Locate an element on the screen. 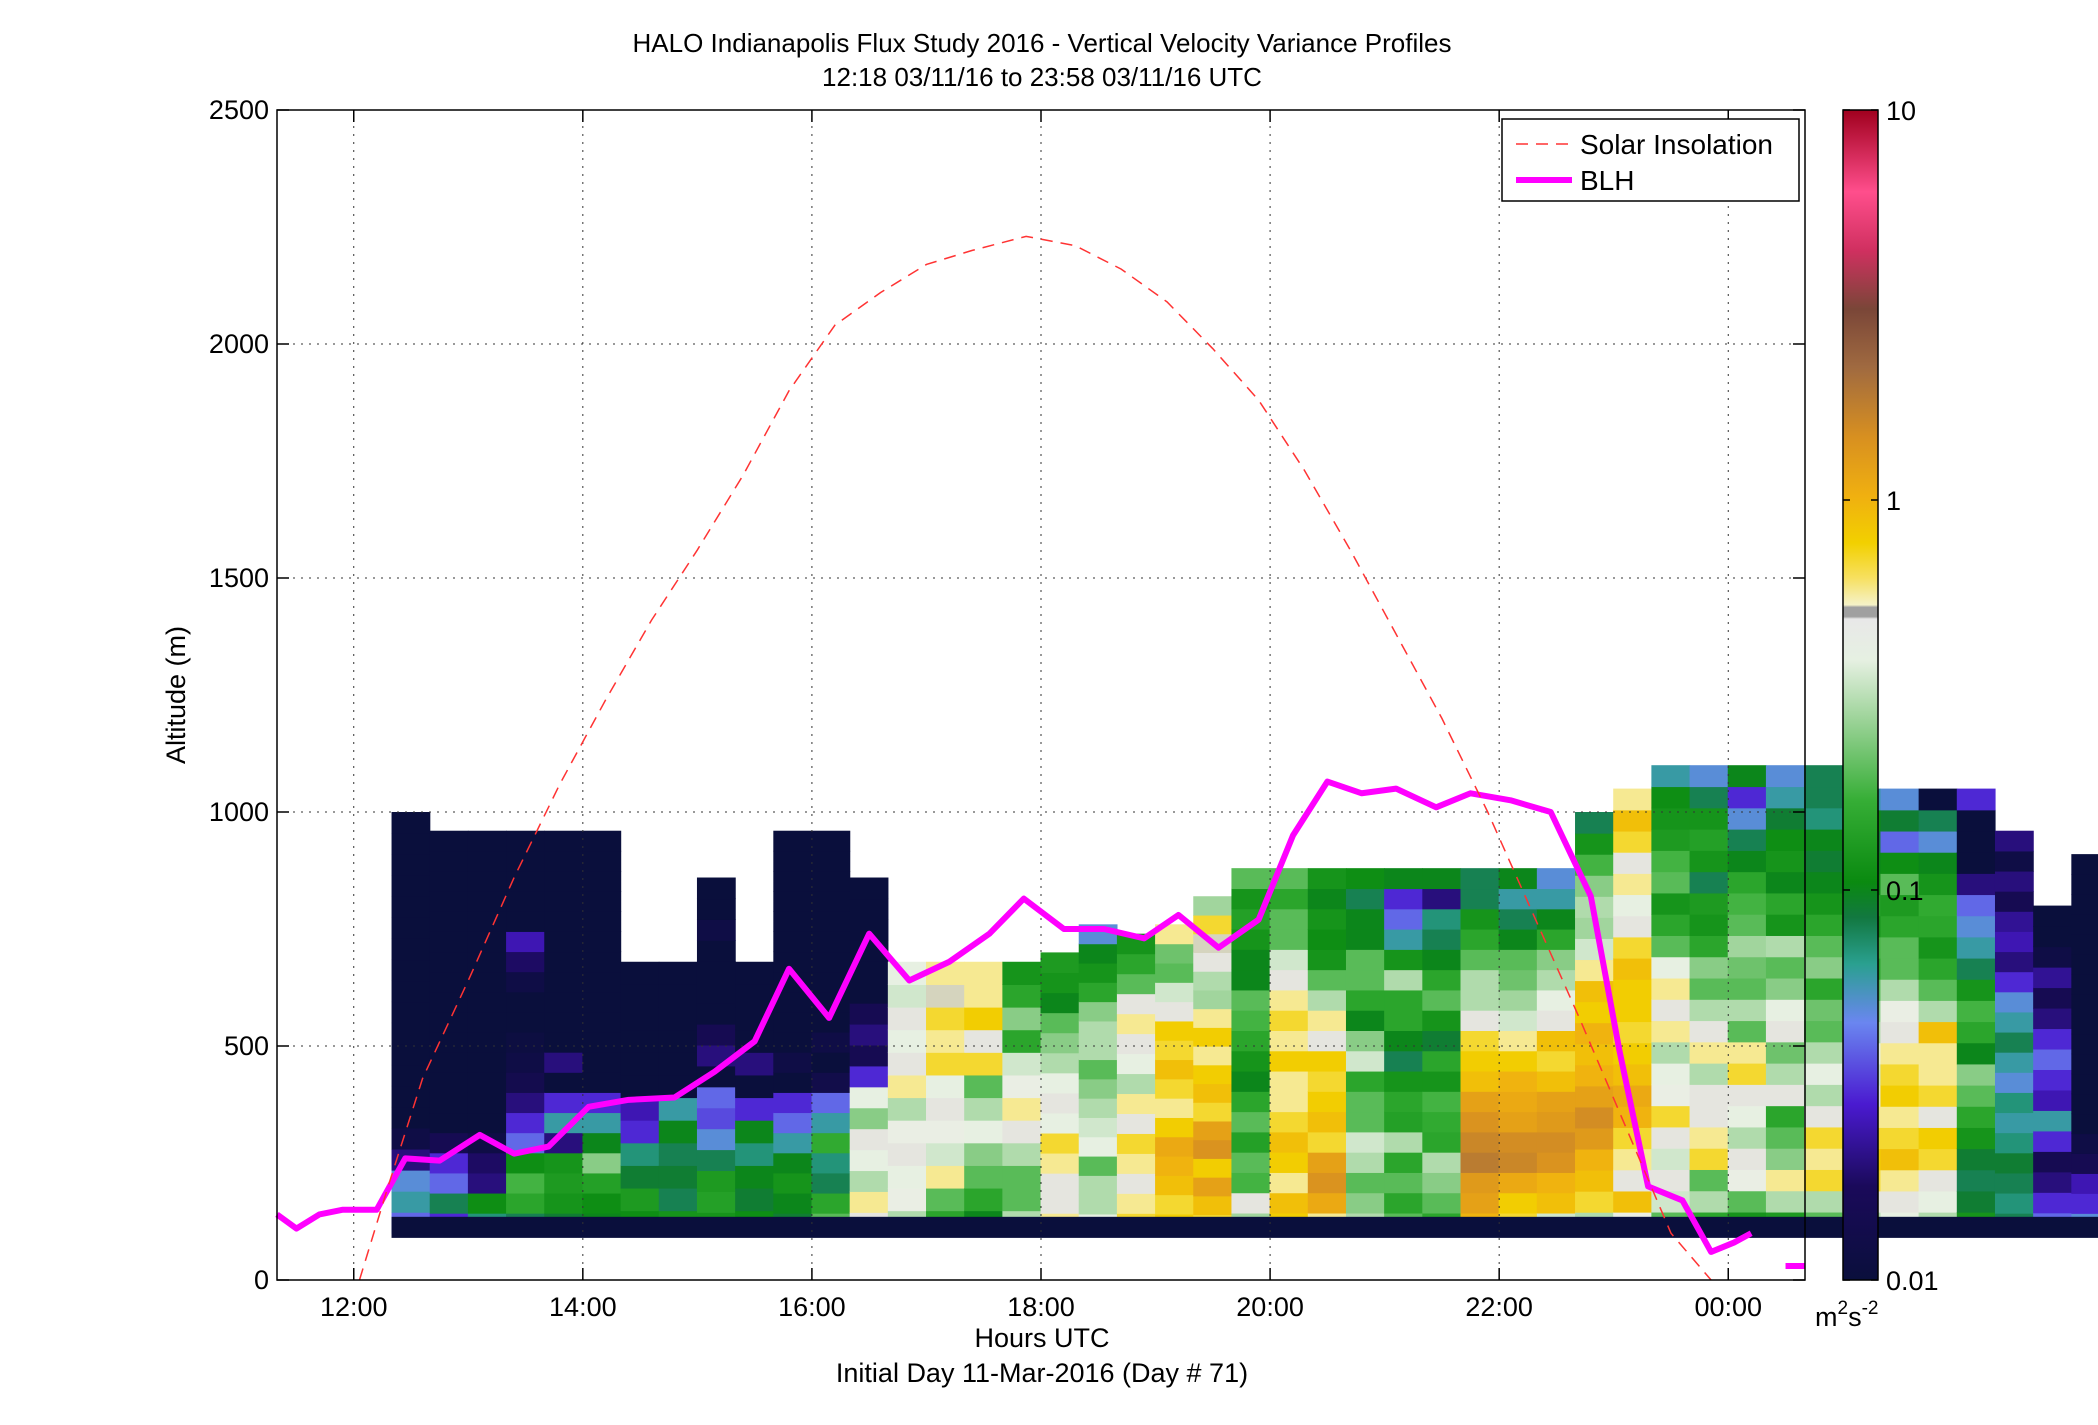 The width and height of the screenshot is (2098, 1425). y-tick-label: 1000 is located at coordinates (239, 812).